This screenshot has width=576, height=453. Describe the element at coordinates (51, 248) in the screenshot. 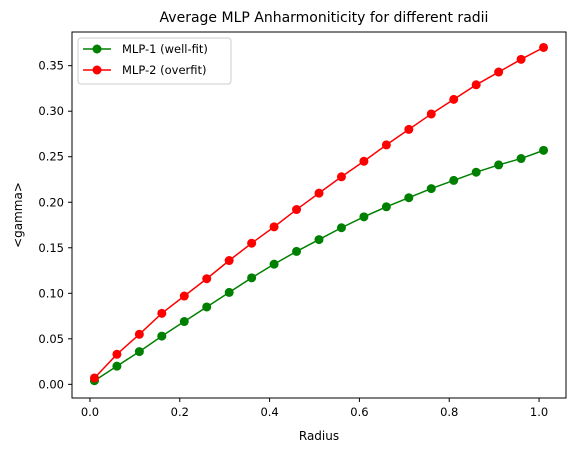

I see `y-tick-label: 0.15` at that location.